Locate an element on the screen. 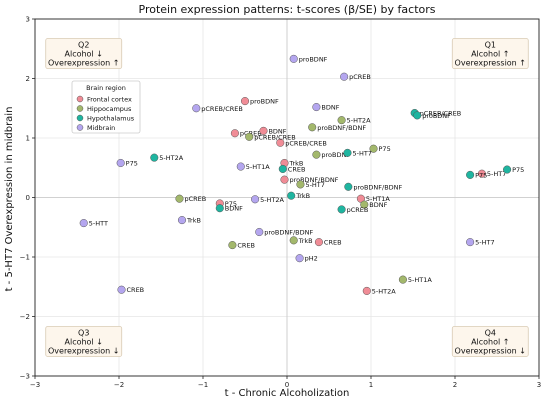 The height and width of the screenshot is (403, 550). y-axis-label: t - 5-HT7 Overexpression in midbrain is located at coordinates (9, 199).